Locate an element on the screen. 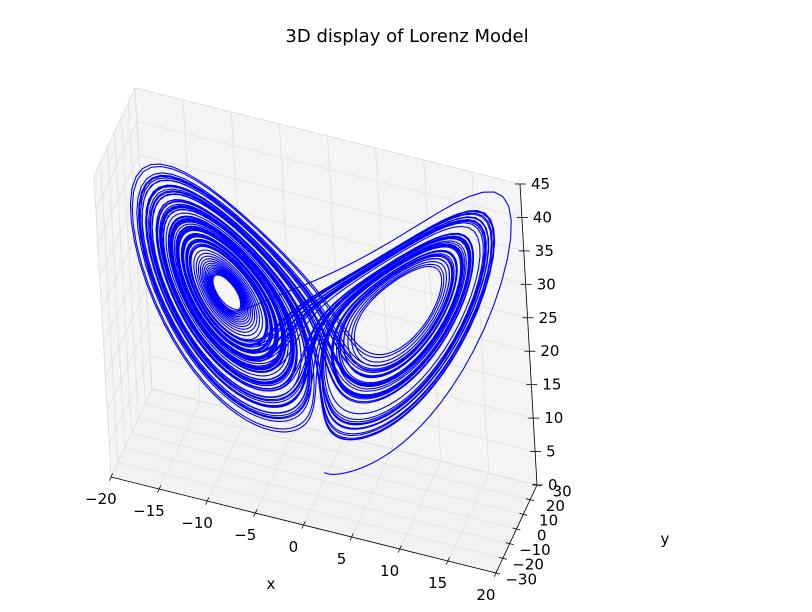 The height and width of the screenshot is (612, 812). y-tick-label: 20 is located at coordinates (555, 506).